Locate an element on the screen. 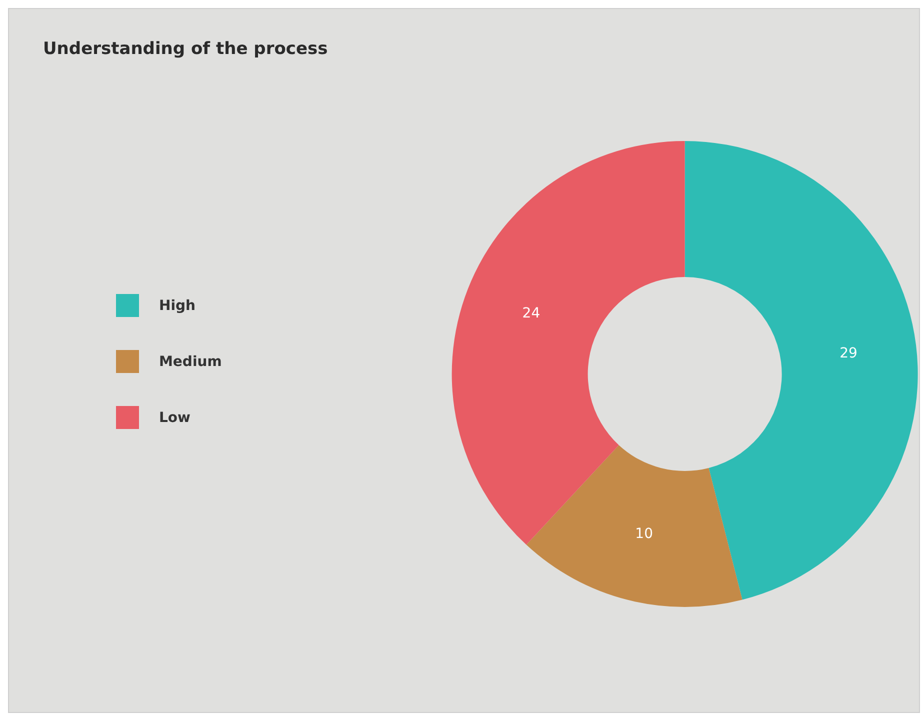 This screenshot has height=719, width=922. data-label: 29 is located at coordinates (849, 353).